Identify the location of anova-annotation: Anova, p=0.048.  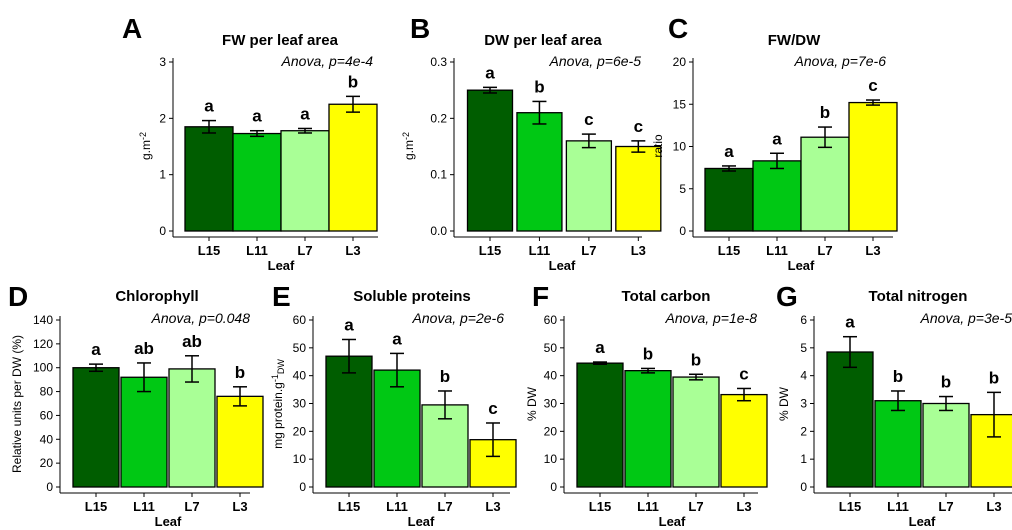
(201, 318).